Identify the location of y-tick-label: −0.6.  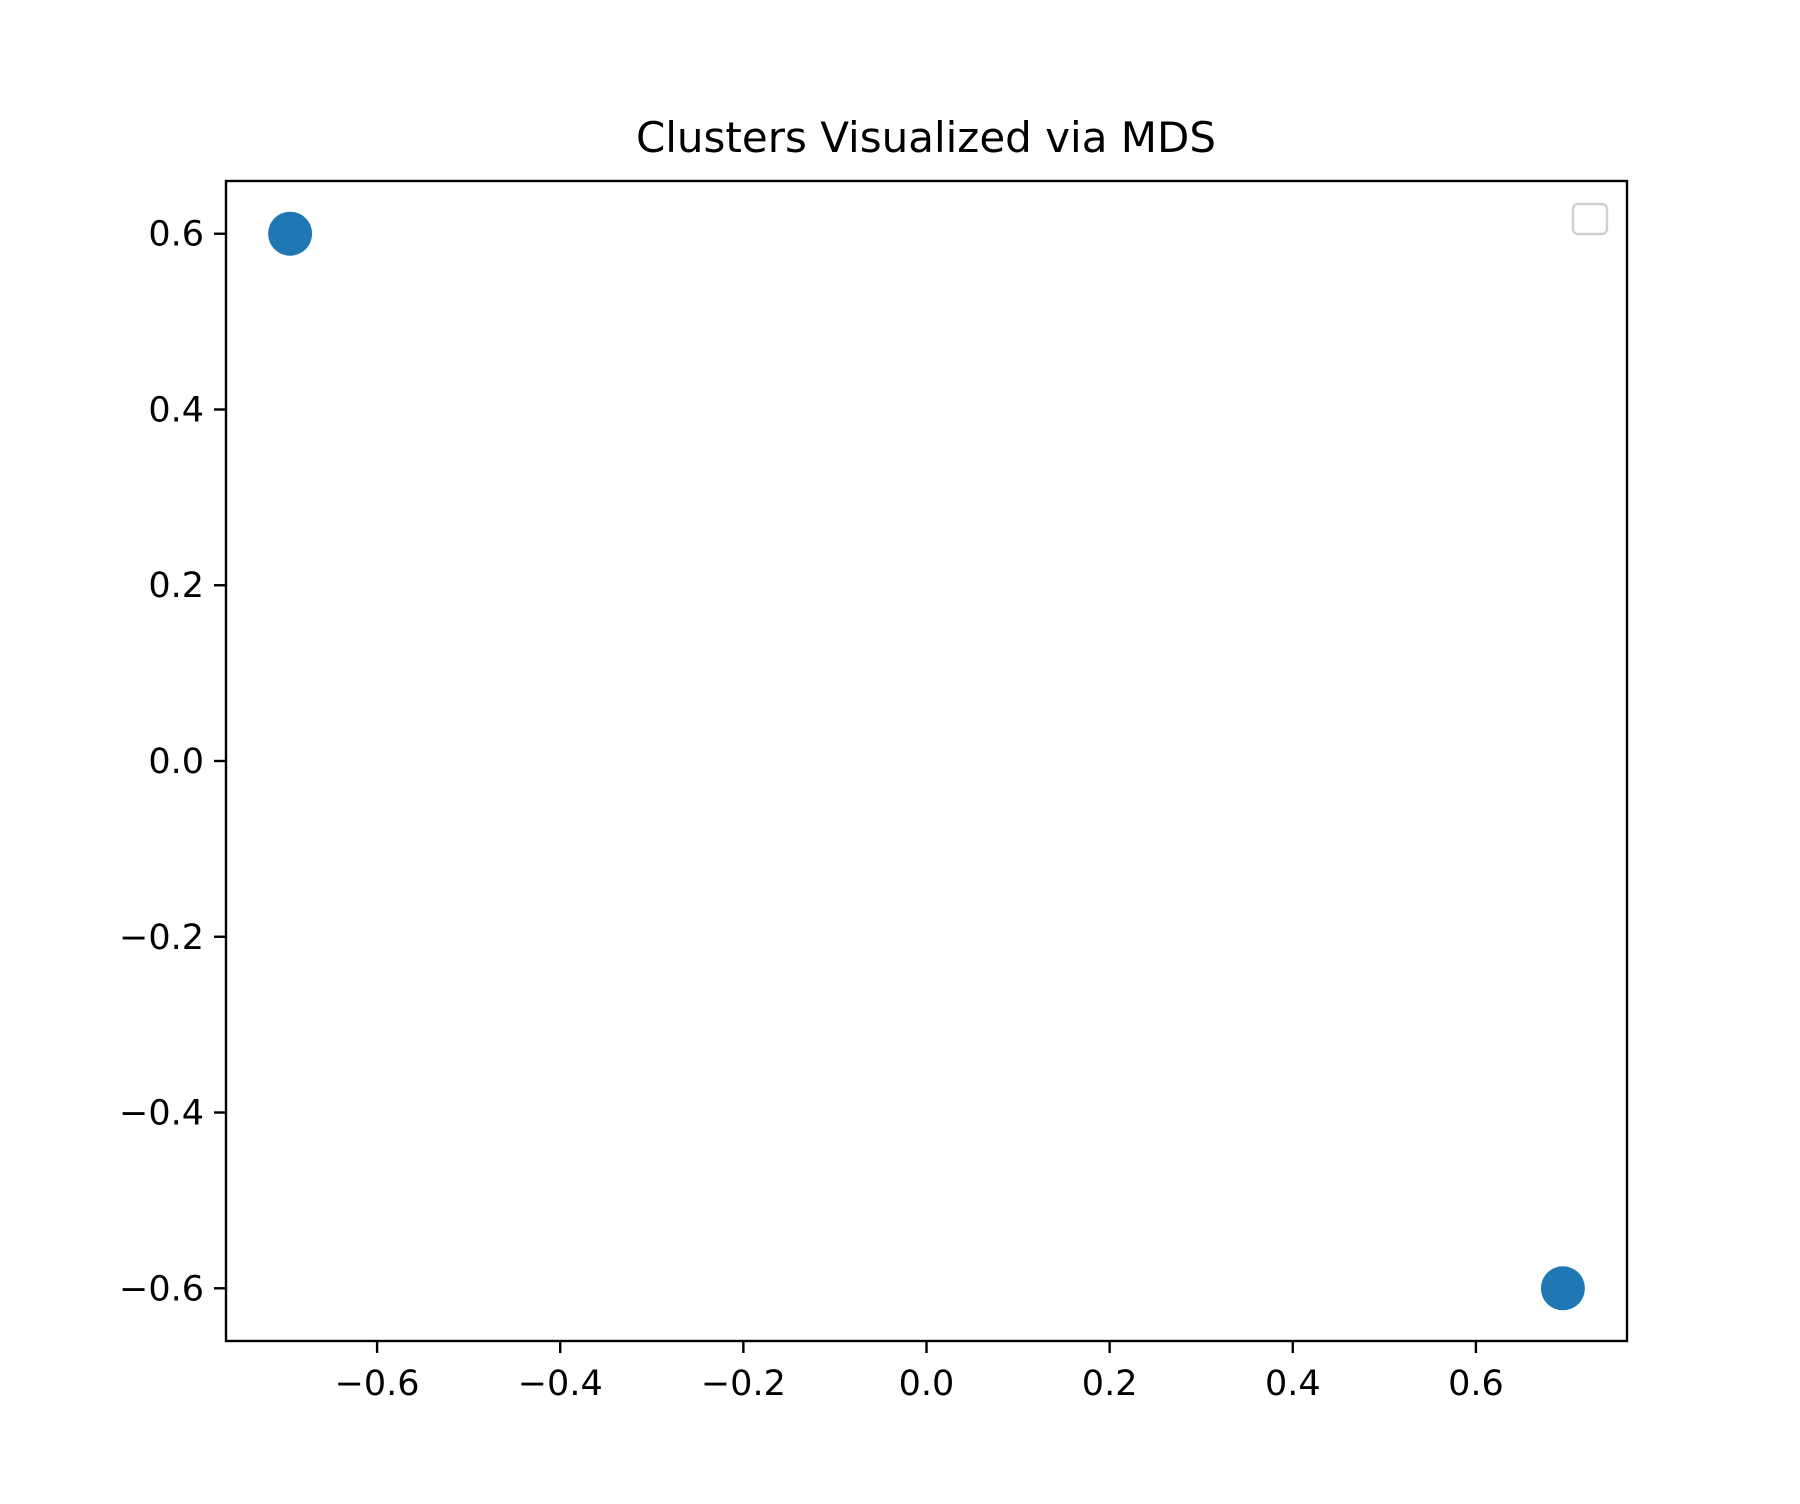
(161, 1289).